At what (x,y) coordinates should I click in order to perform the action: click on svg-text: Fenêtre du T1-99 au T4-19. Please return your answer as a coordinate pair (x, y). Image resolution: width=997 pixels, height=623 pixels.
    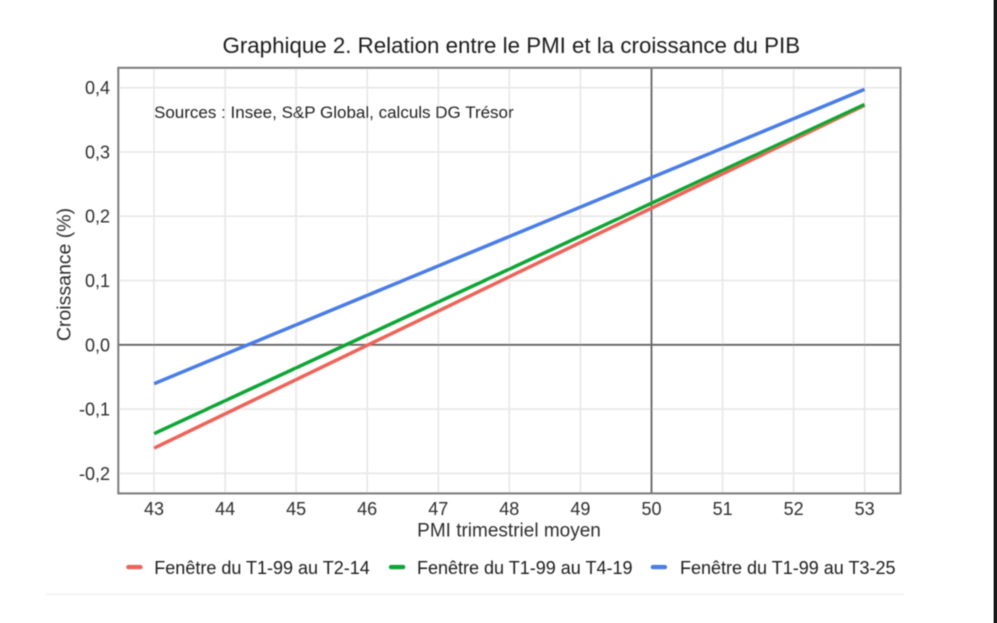
    Looking at the image, I should click on (524, 568).